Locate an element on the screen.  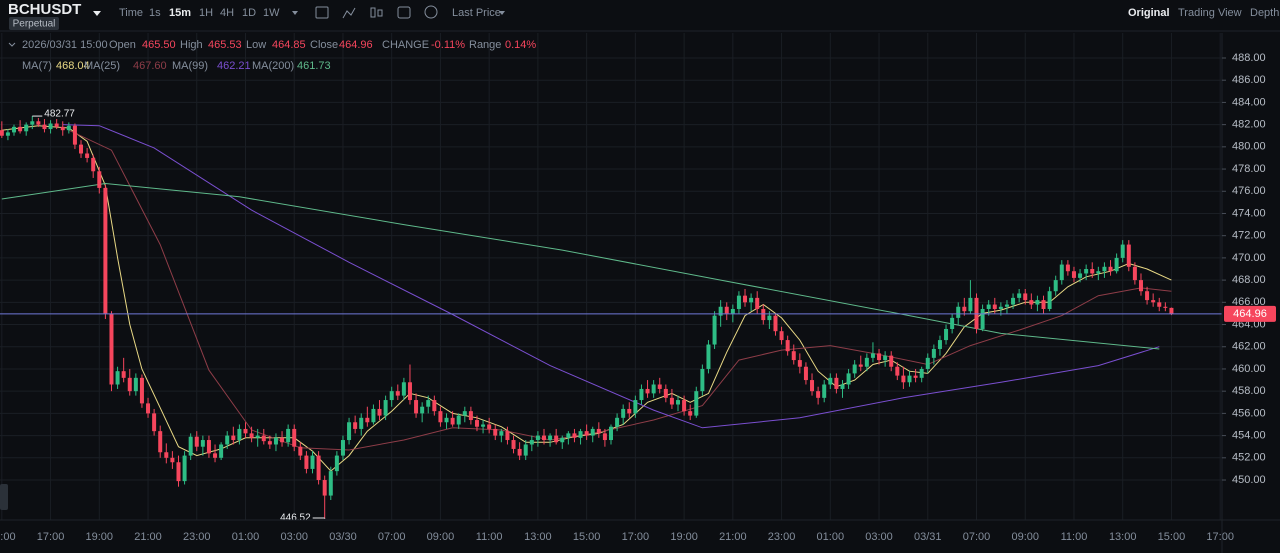
view-option: Depth is located at coordinates (1264, 13).